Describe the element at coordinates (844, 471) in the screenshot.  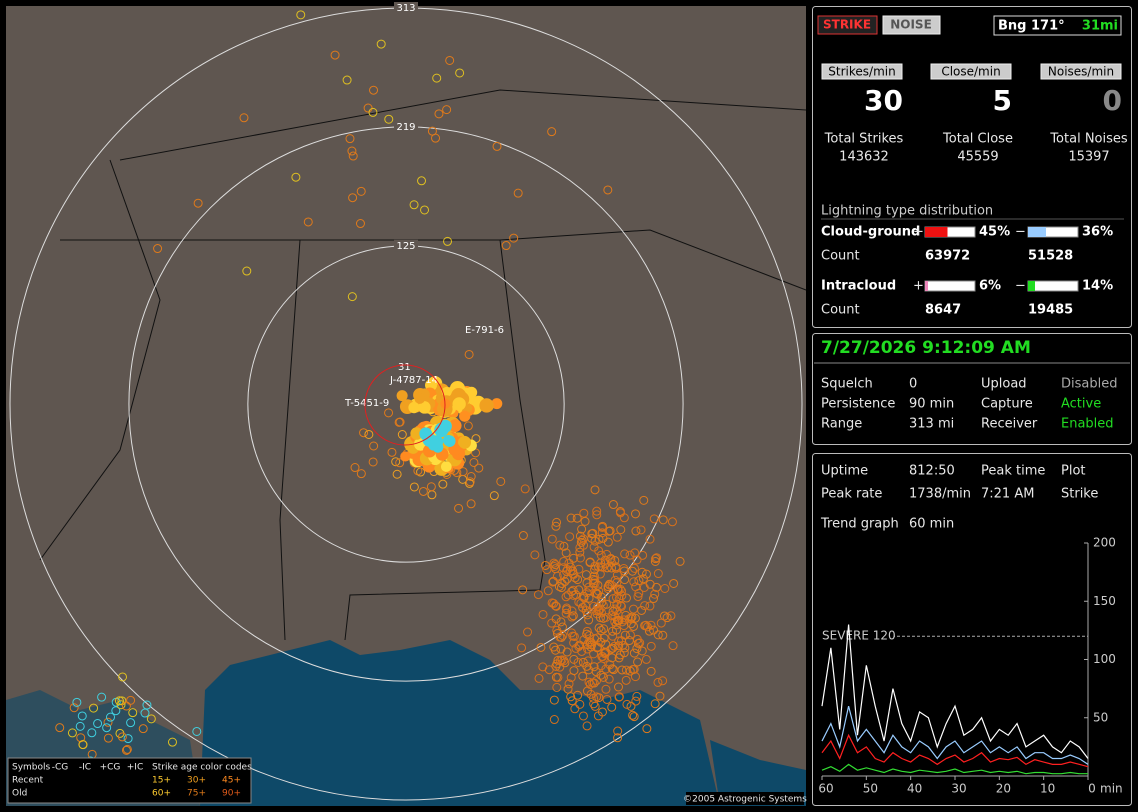
I see `stat-label: Uptime` at that location.